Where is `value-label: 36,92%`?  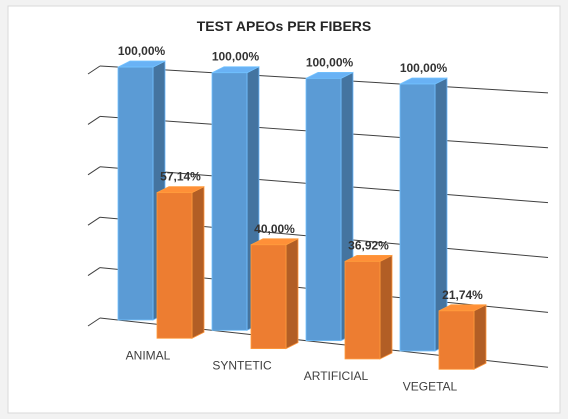 value-label: 36,92% is located at coordinates (368, 245).